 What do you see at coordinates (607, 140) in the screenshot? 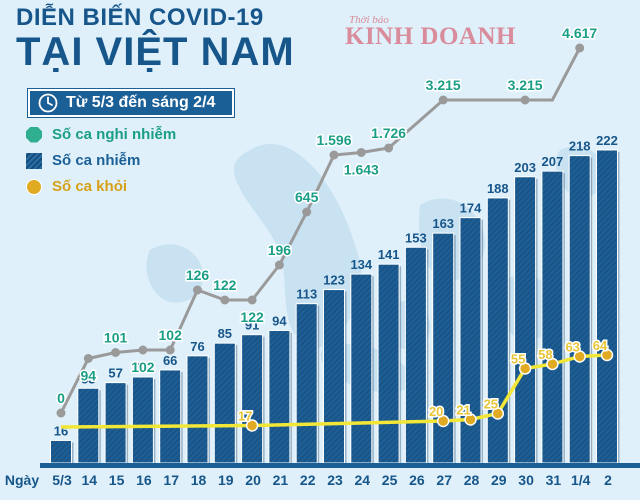
I see `bar-value-label: 222` at bounding box center [607, 140].